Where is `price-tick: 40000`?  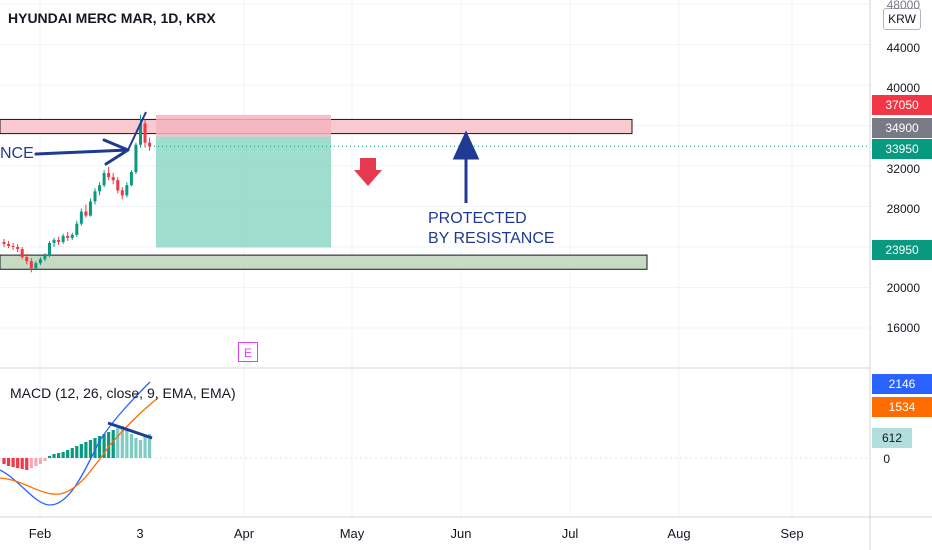 price-tick: 40000 is located at coordinates (903, 88).